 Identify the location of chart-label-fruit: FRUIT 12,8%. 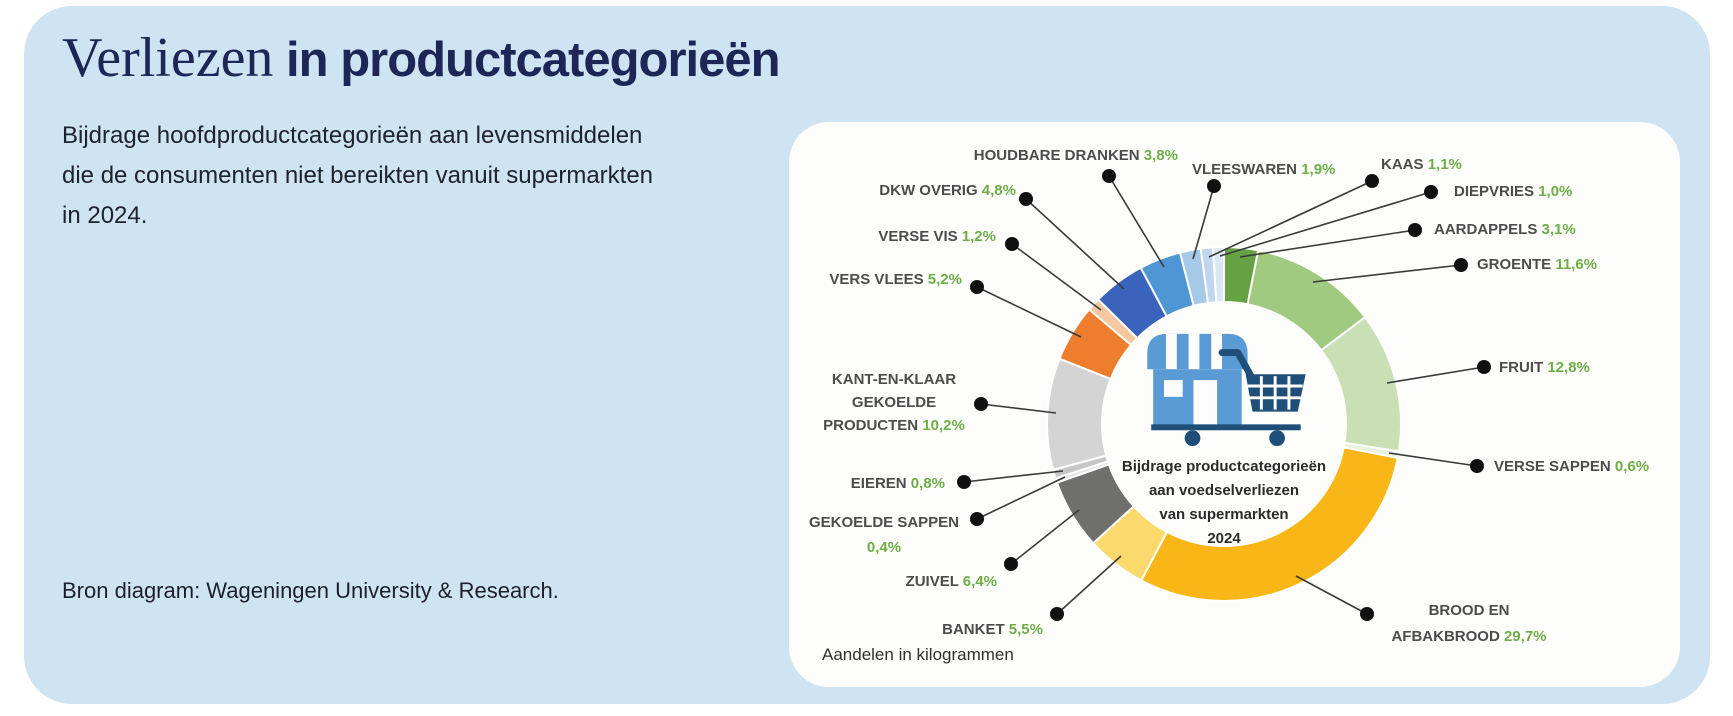
(1544, 367).